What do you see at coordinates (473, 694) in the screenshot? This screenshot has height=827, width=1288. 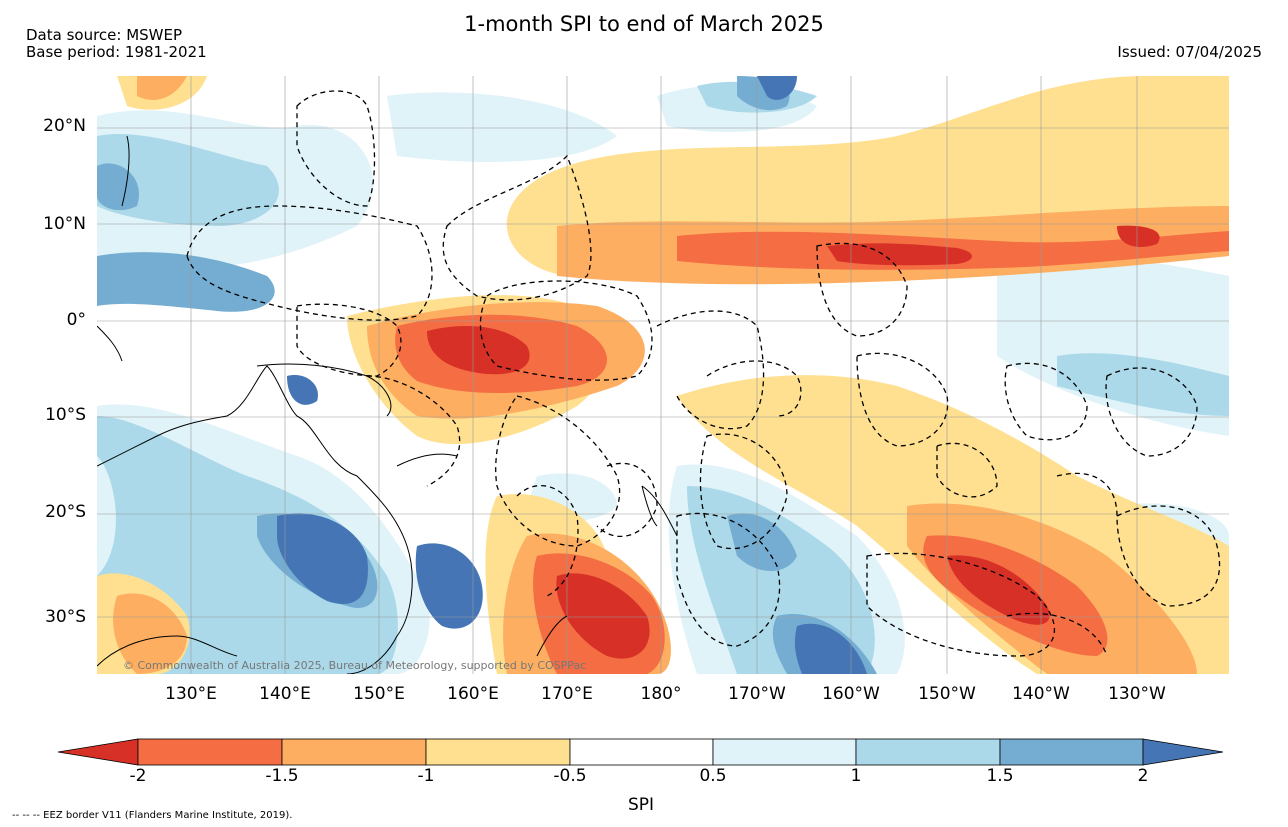 I see `lon-label: 160°E` at bounding box center [473, 694].